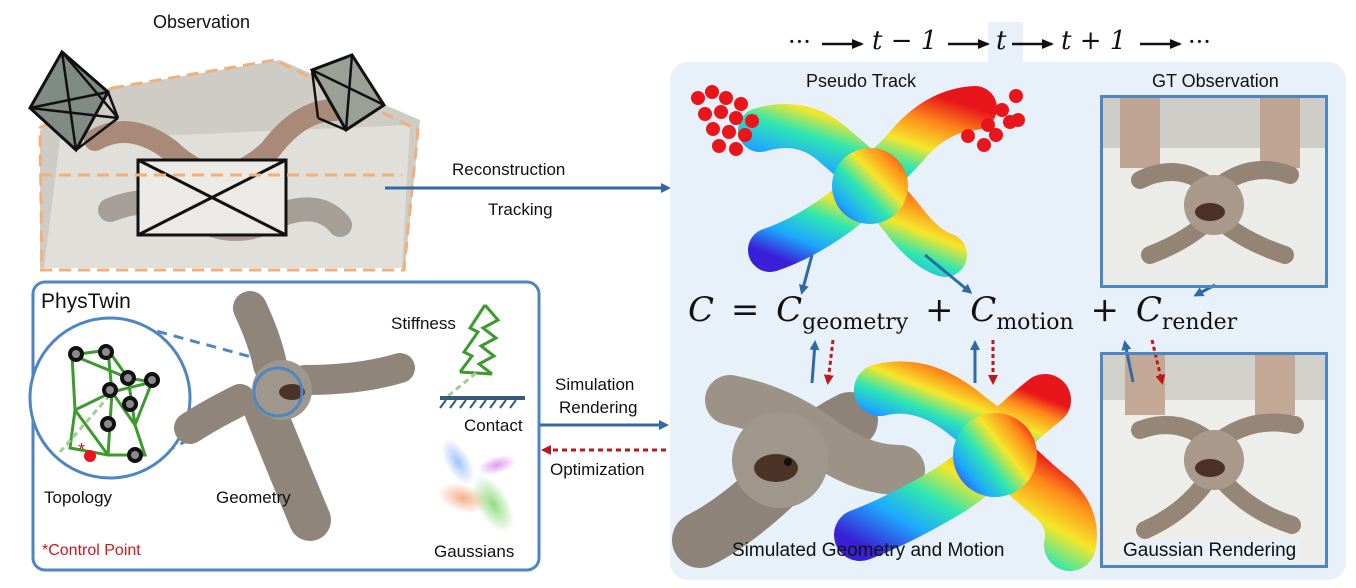 The height and width of the screenshot is (588, 1356). What do you see at coordinates (477, 485) in the screenshot?
I see `gaussians-icon` at bounding box center [477, 485].